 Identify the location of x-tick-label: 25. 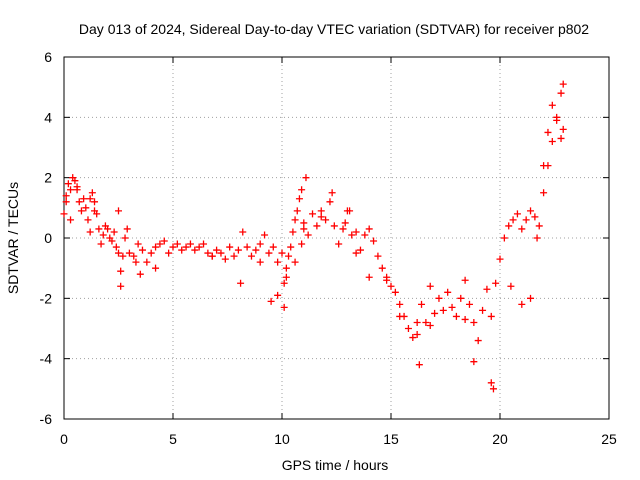
(609, 439).